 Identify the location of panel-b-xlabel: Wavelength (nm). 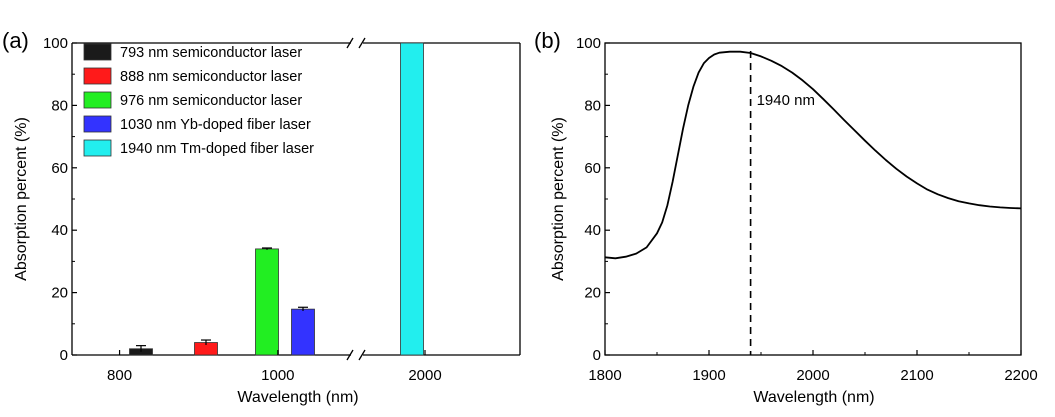
(813, 397).